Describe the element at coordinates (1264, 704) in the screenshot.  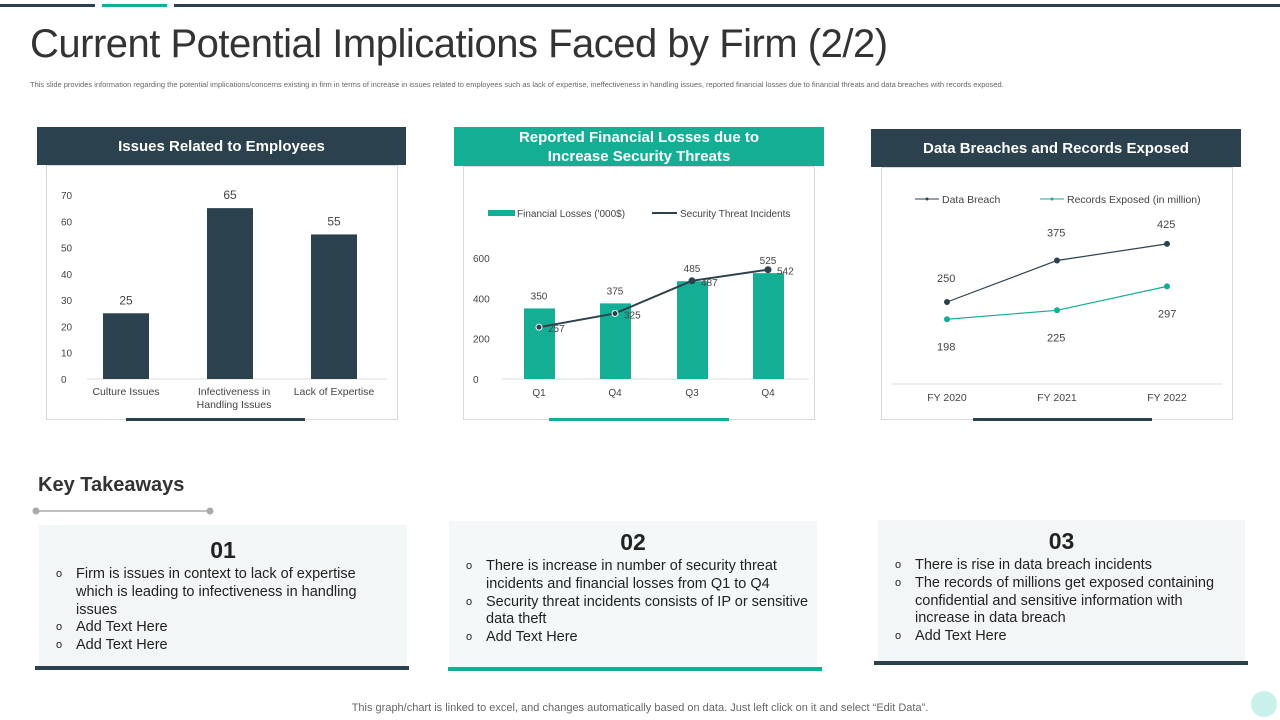
I see `corner-circle` at that location.